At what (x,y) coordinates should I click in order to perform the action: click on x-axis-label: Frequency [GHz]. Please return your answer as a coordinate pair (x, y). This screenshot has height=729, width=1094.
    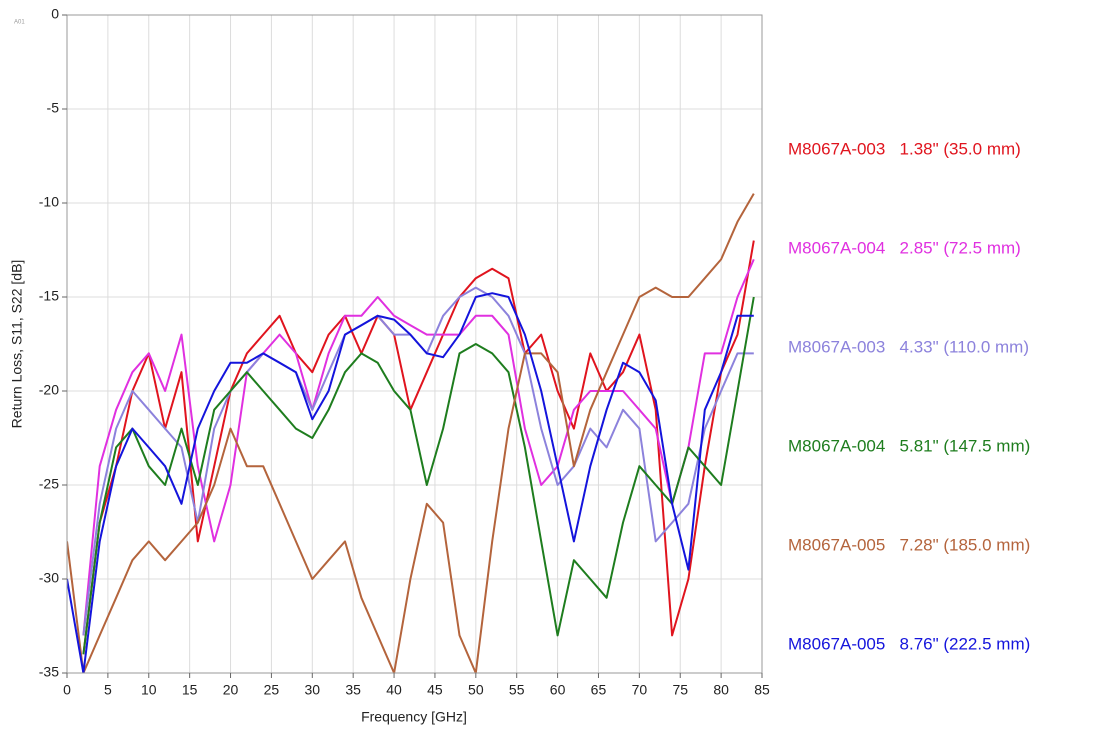
    Looking at the image, I should click on (414, 717).